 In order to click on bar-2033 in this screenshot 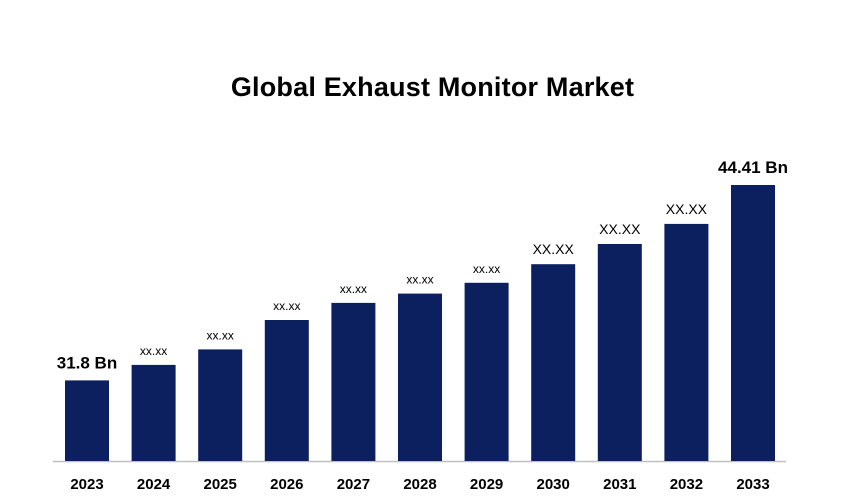, I will do `click(753, 323)`.